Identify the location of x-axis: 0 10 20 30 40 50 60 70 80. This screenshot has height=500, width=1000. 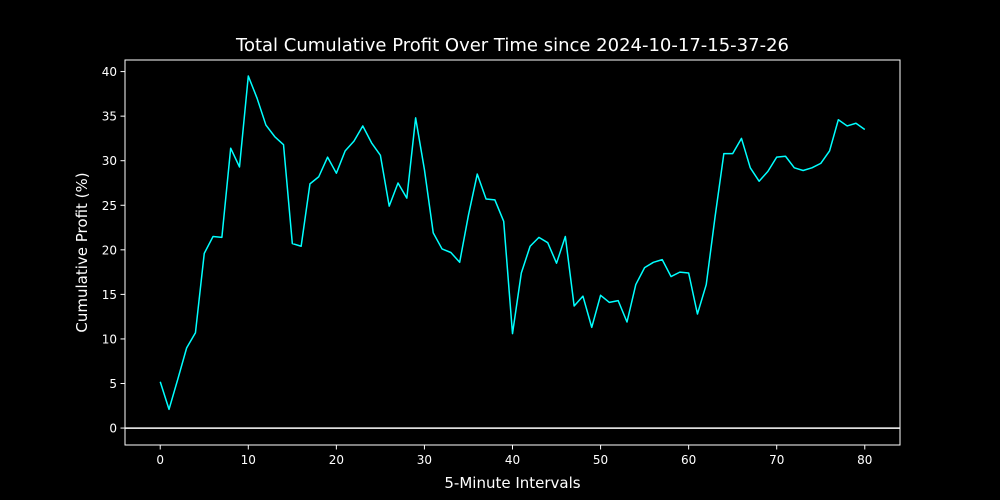
(514, 456).